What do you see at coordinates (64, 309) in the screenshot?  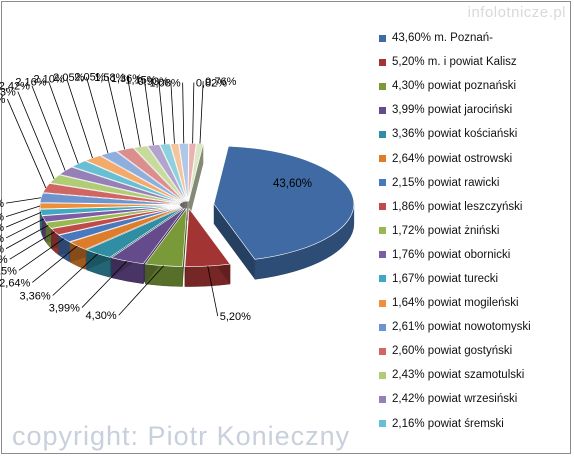 I see `data-label: 3,99%` at bounding box center [64, 309].